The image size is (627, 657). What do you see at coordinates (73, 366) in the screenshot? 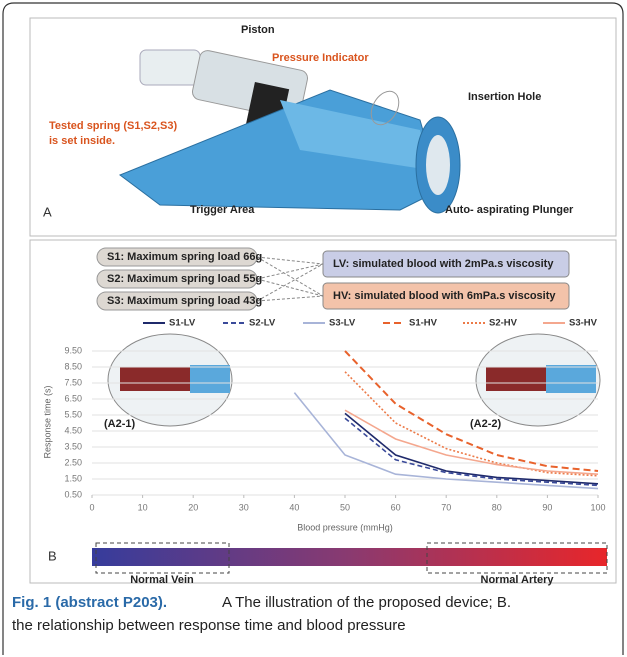
I see `y-tick-label: 8.50` at bounding box center [73, 366].